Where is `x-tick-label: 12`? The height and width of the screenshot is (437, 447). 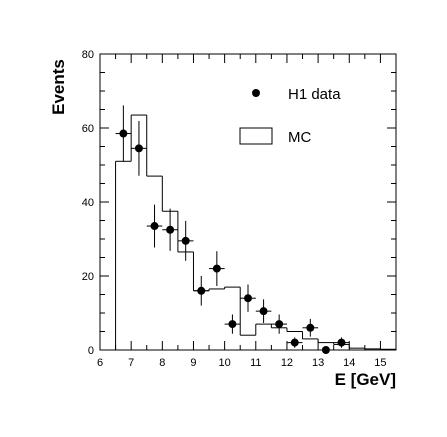 x-tick-label: 12 is located at coordinates (287, 363).